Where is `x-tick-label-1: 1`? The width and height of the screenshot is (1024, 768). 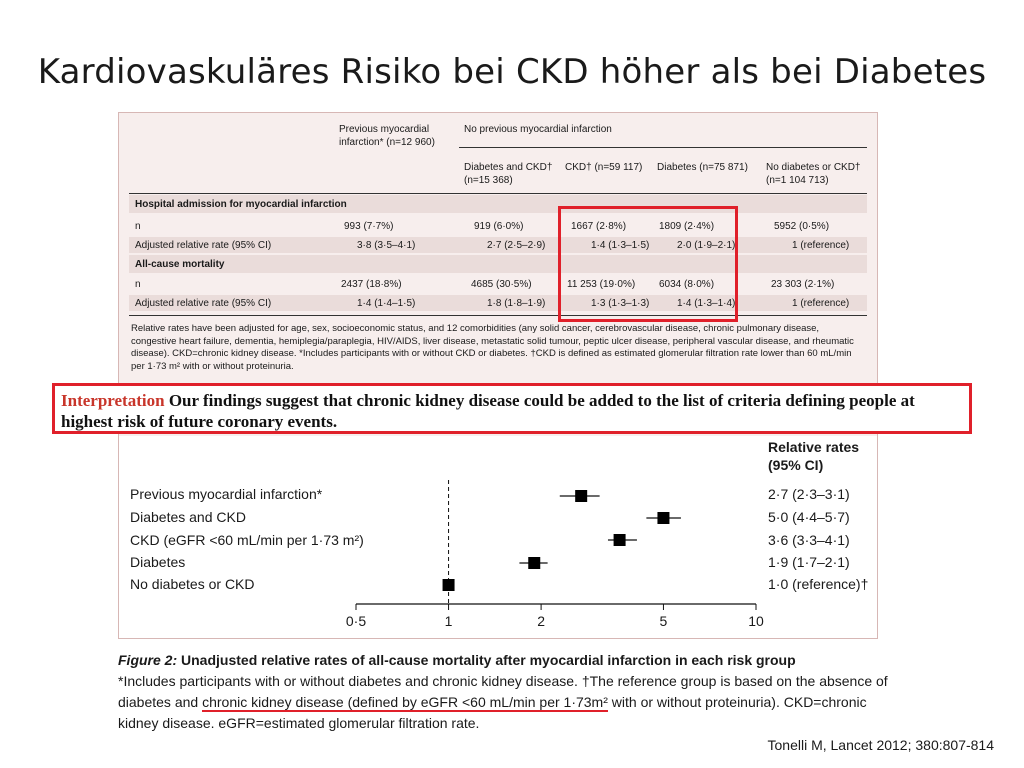 x-tick-label-1: 1 is located at coordinates (449, 621).